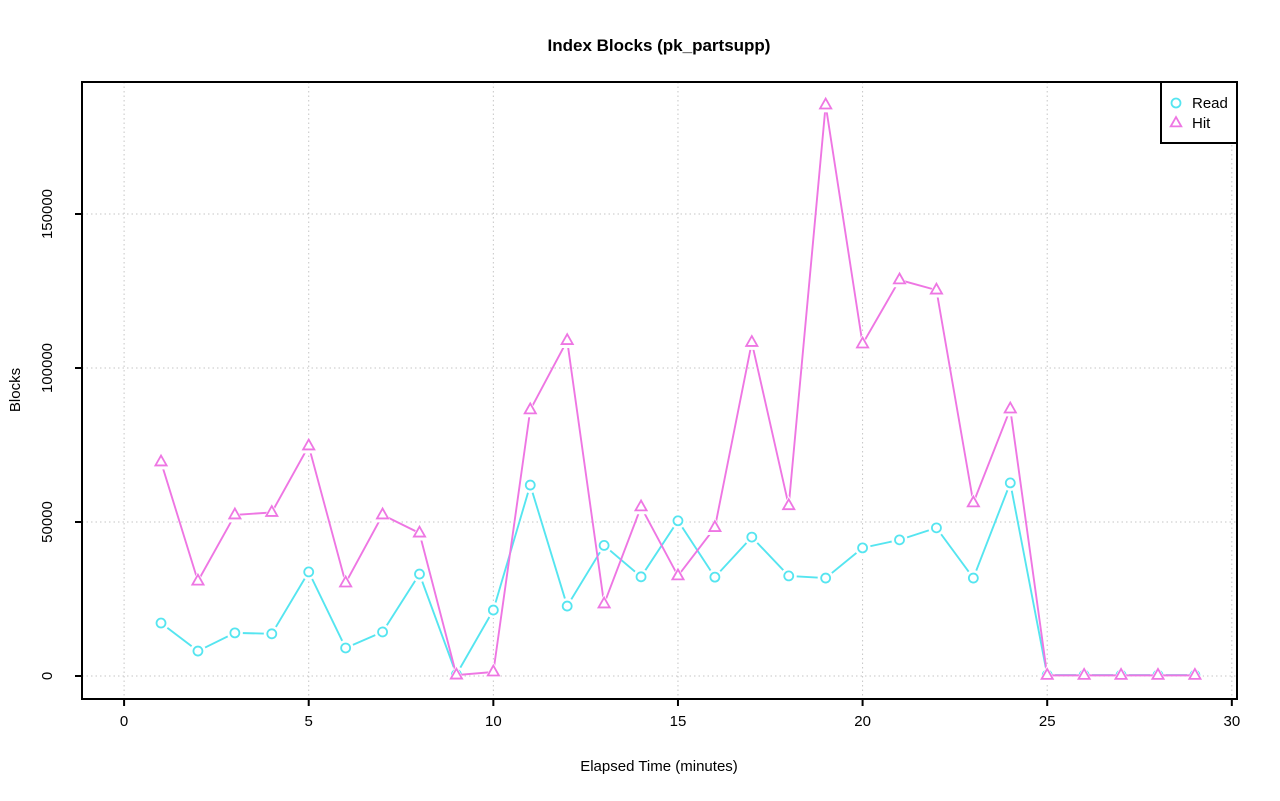 Image resolution: width=1280 pixels, height=801 pixels. What do you see at coordinates (1201, 123) in the screenshot?
I see `legend-label-hit: Hit` at bounding box center [1201, 123].